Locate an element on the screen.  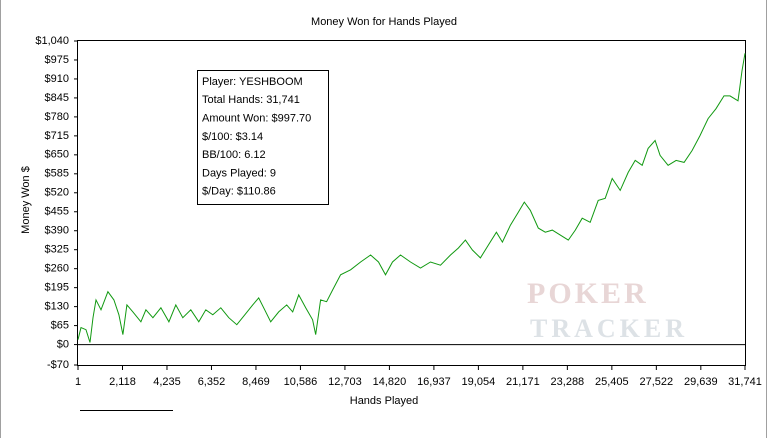
info-line: Days Played: 9 is located at coordinates (239, 173).